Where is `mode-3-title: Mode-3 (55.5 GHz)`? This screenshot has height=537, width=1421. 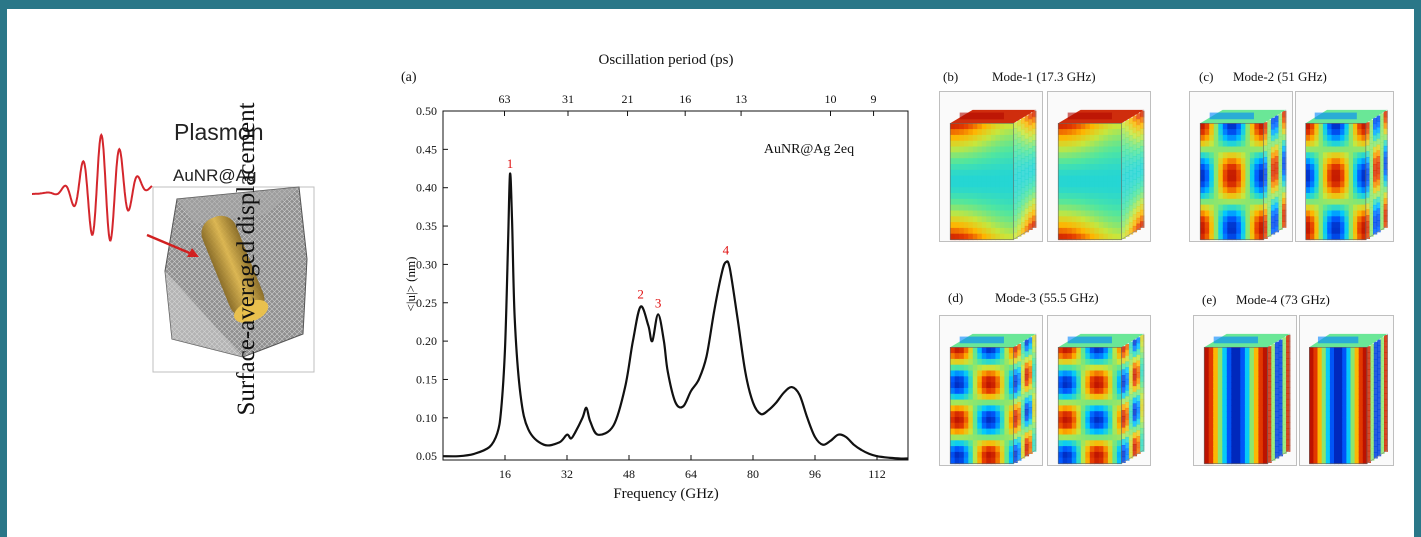 mode-3-title: Mode-3 (55.5 GHz) is located at coordinates (1047, 297).